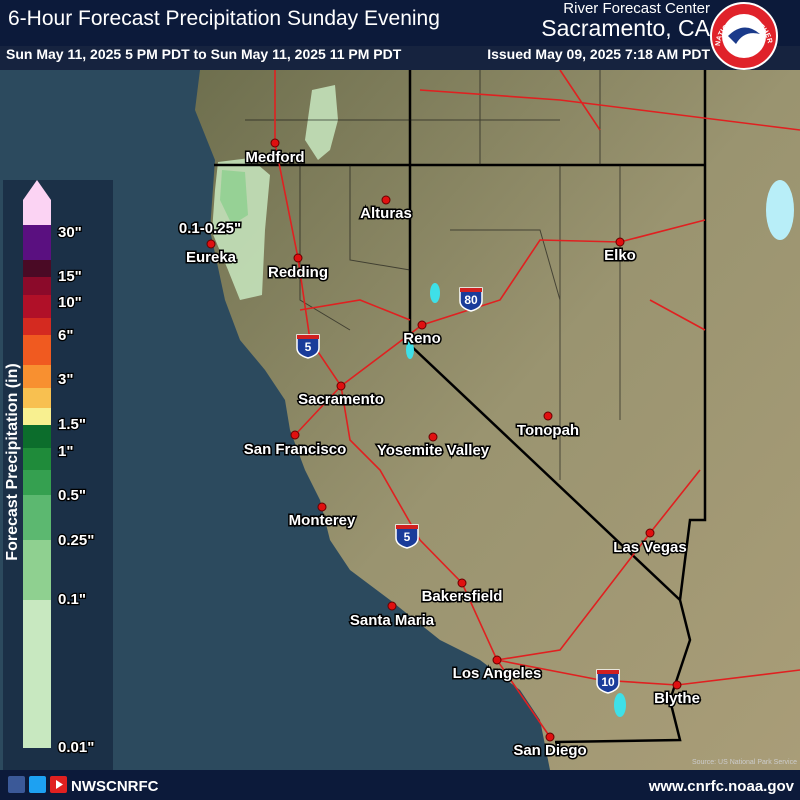 Image resolution: width=800 pixels, height=800 pixels. I want to click on shield-number: 10, so click(608, 682).